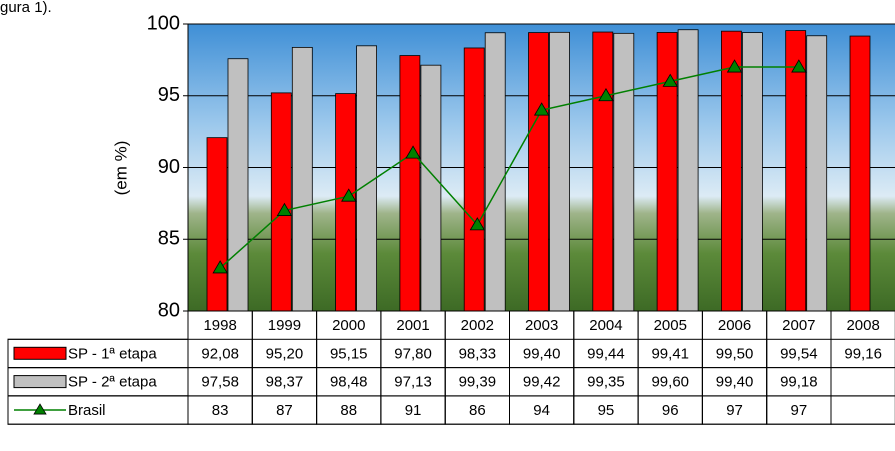 The width and height of the screenshot is (895, 451). I want to click on table-value: 99,41, so click(670, 353).